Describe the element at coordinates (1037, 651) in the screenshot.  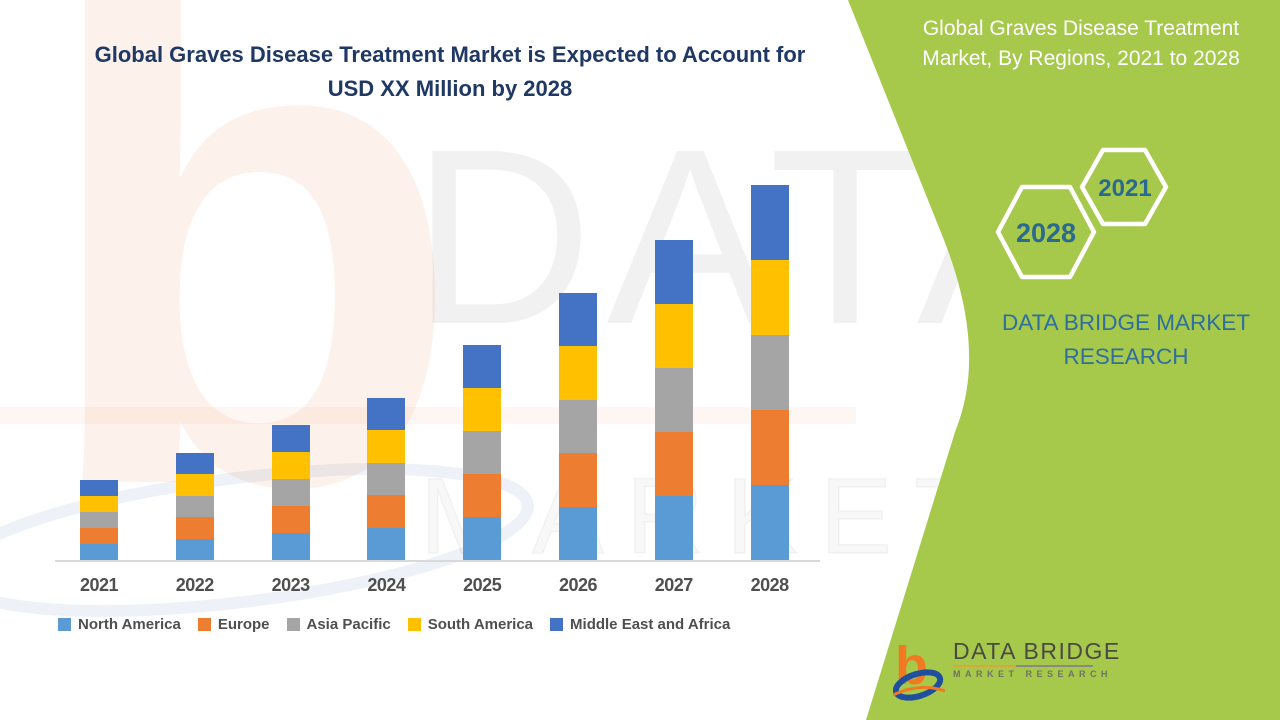
I see `logo-name: DATA BRIDGE` at that location.